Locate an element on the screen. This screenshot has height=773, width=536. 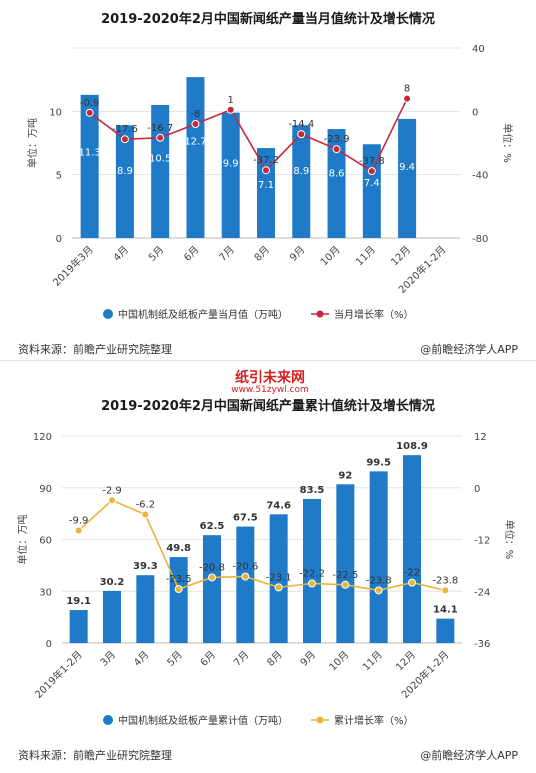
y2-tick-label: -40 is located at coordinates (480, 176).